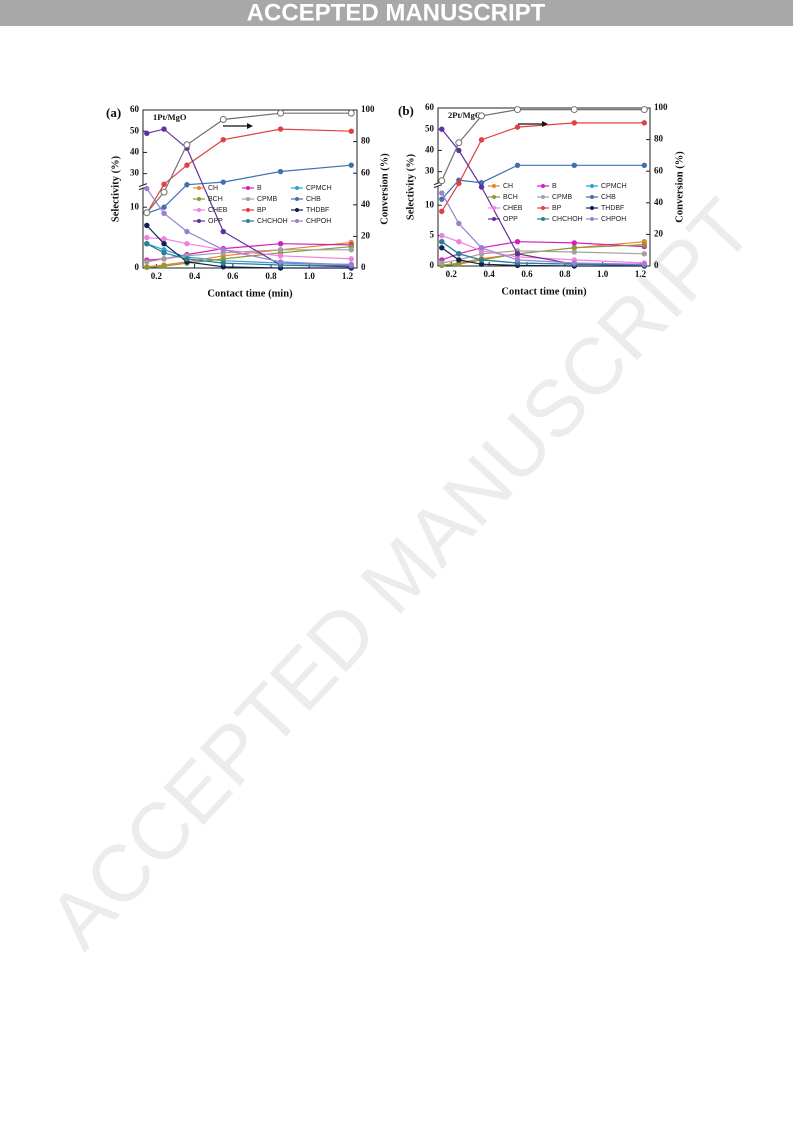 The height and width of the screenshot is (1121, 793). I want to click on legend-label: CHB, so click(313, 199).